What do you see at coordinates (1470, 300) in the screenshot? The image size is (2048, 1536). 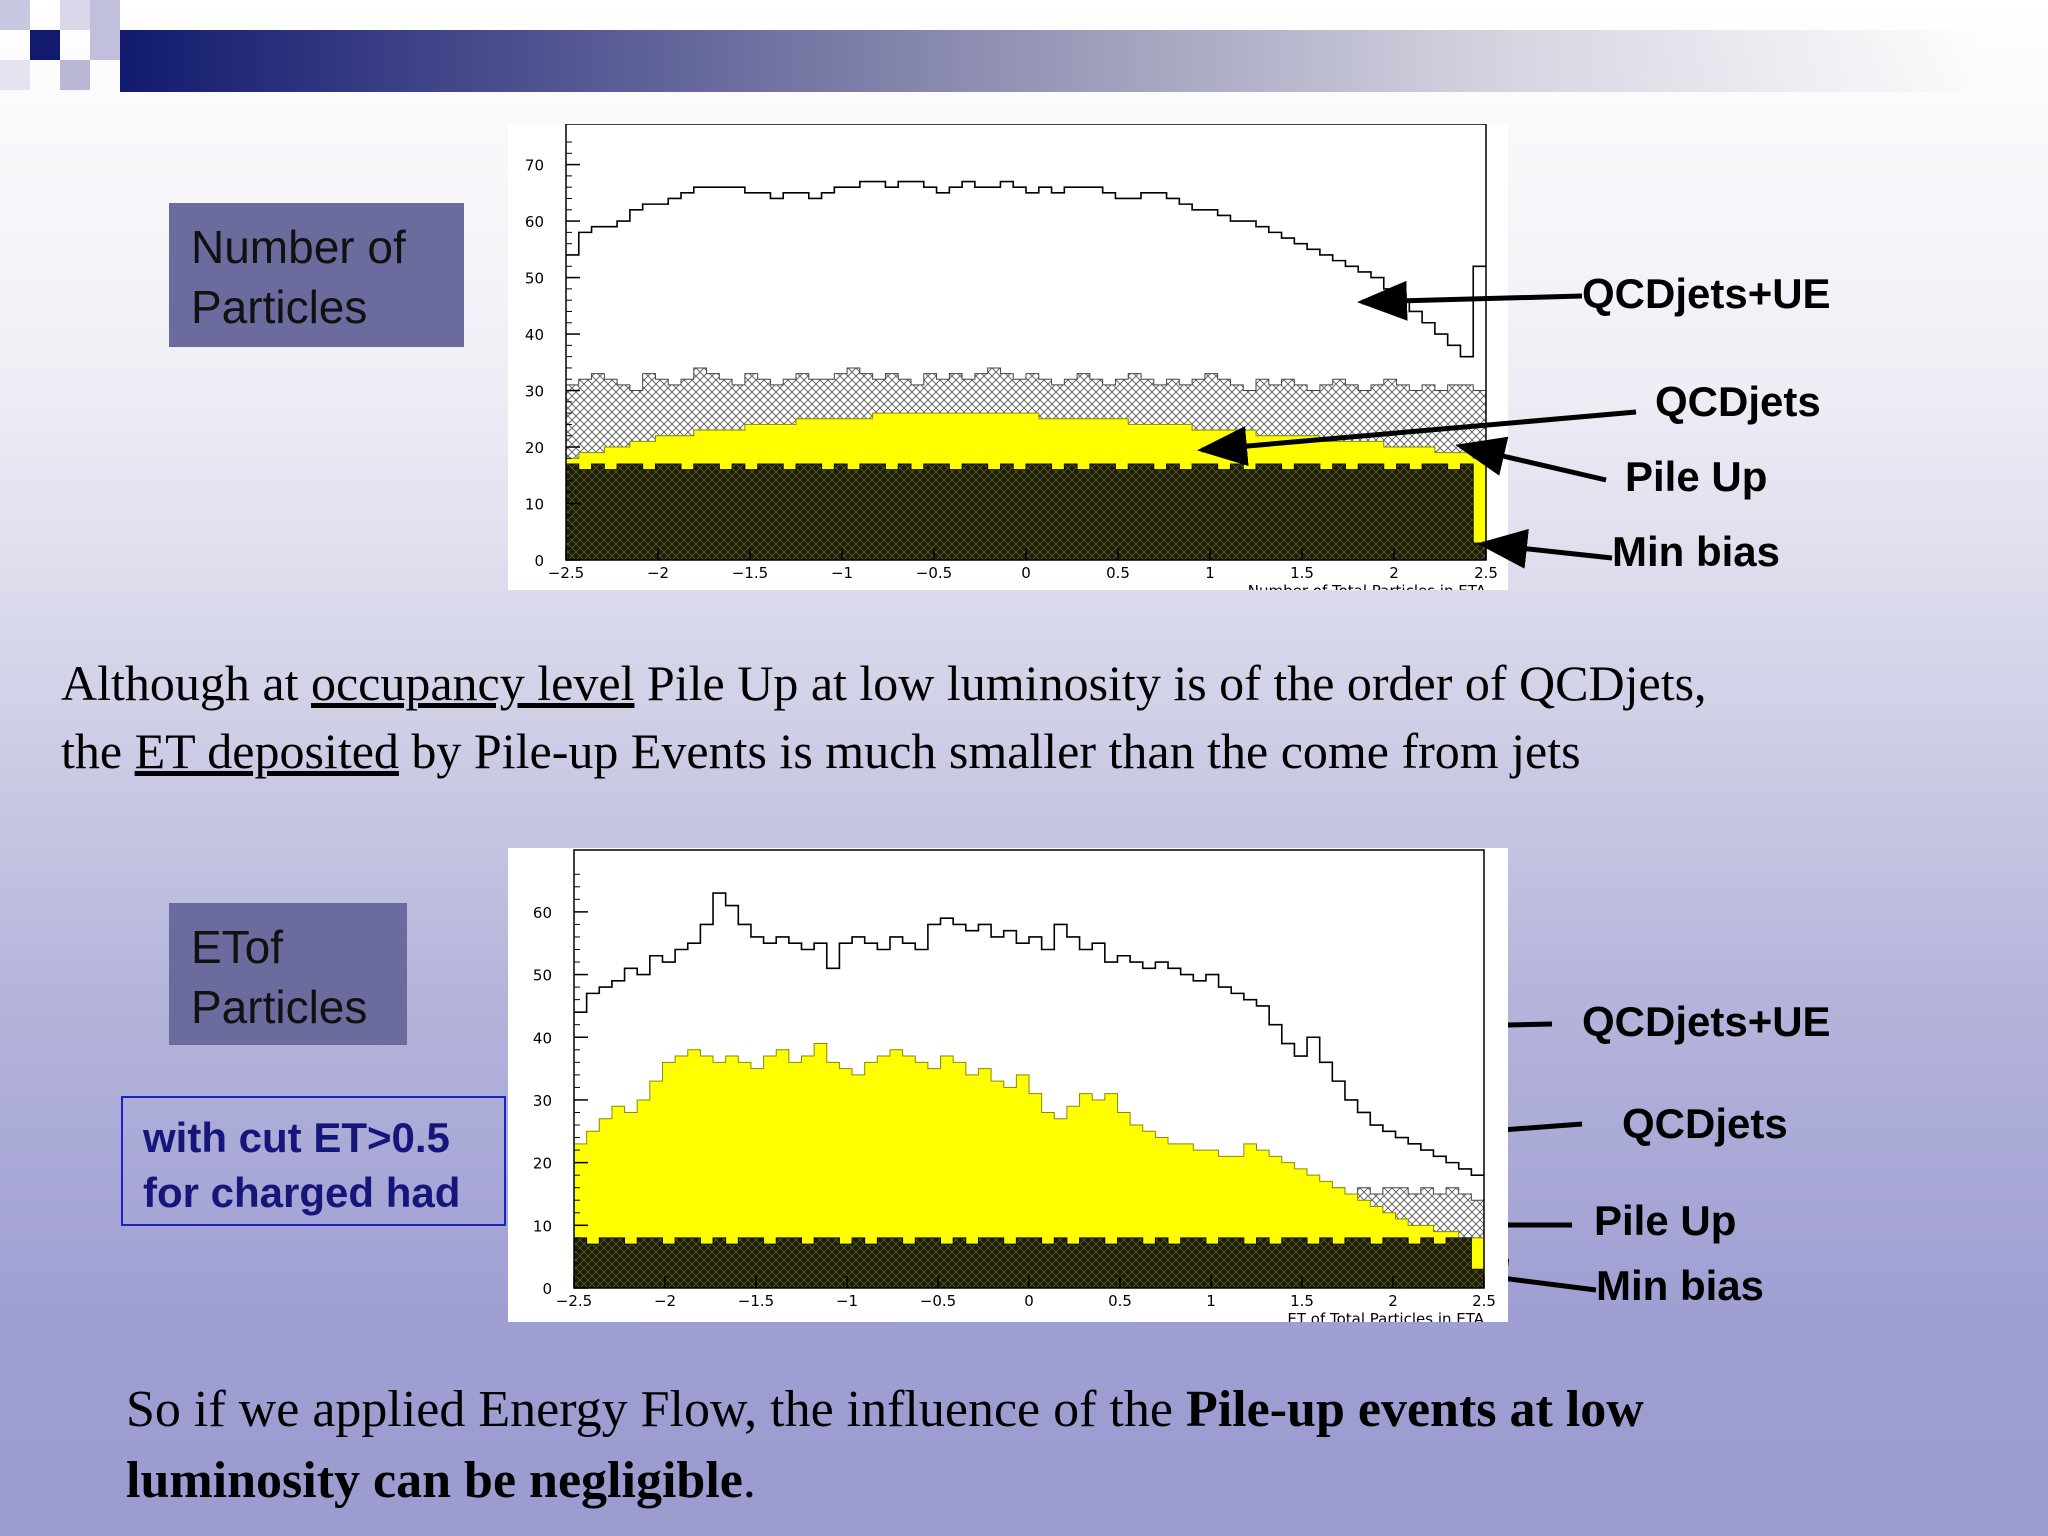 I see `arrow-qcdjets-ue` at bounding box center [1470, 300].